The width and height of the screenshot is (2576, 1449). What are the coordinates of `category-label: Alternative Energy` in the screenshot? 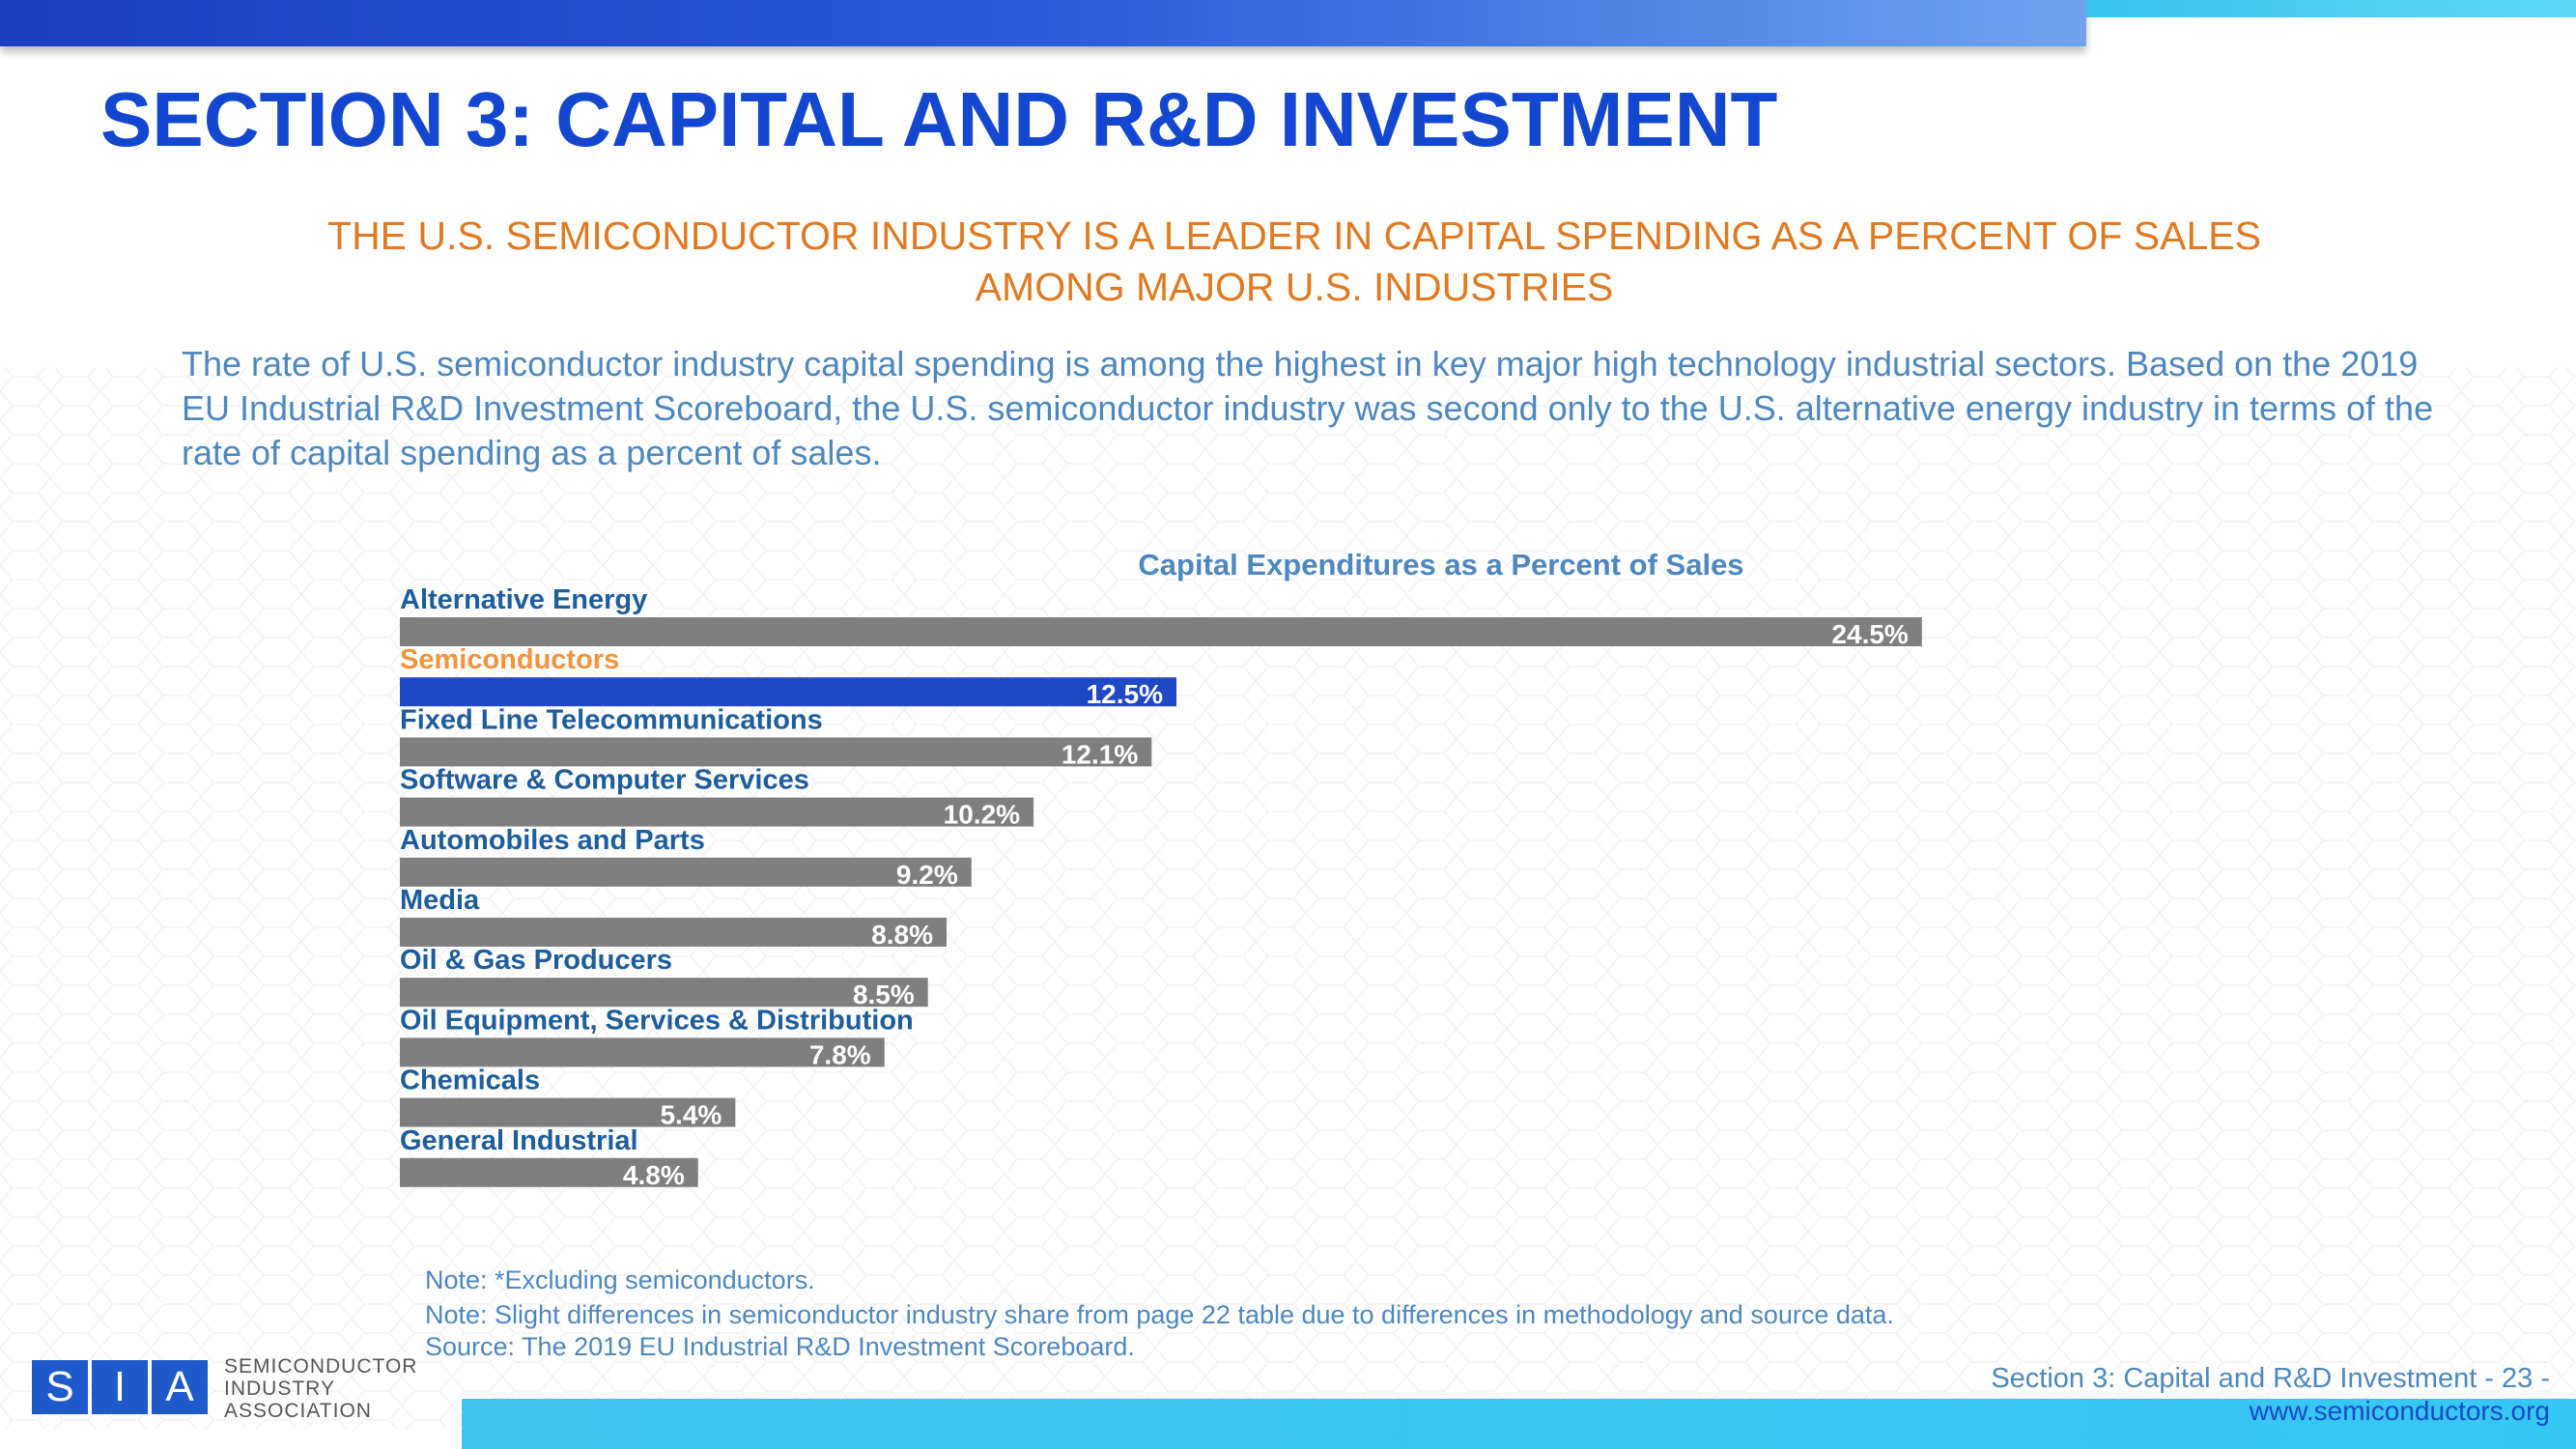 It's located at (523, 599).